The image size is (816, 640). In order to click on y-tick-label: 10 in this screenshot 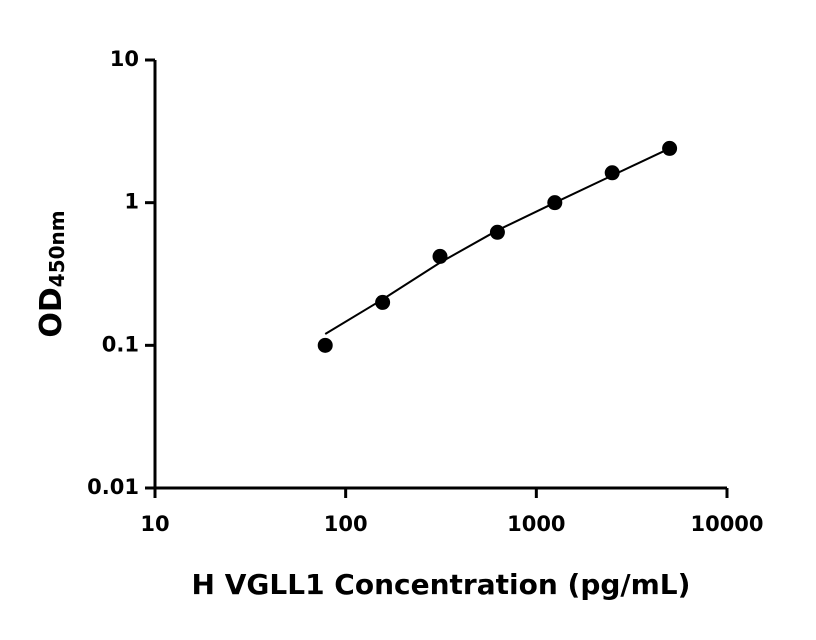, I will do `click(124, 59)`.